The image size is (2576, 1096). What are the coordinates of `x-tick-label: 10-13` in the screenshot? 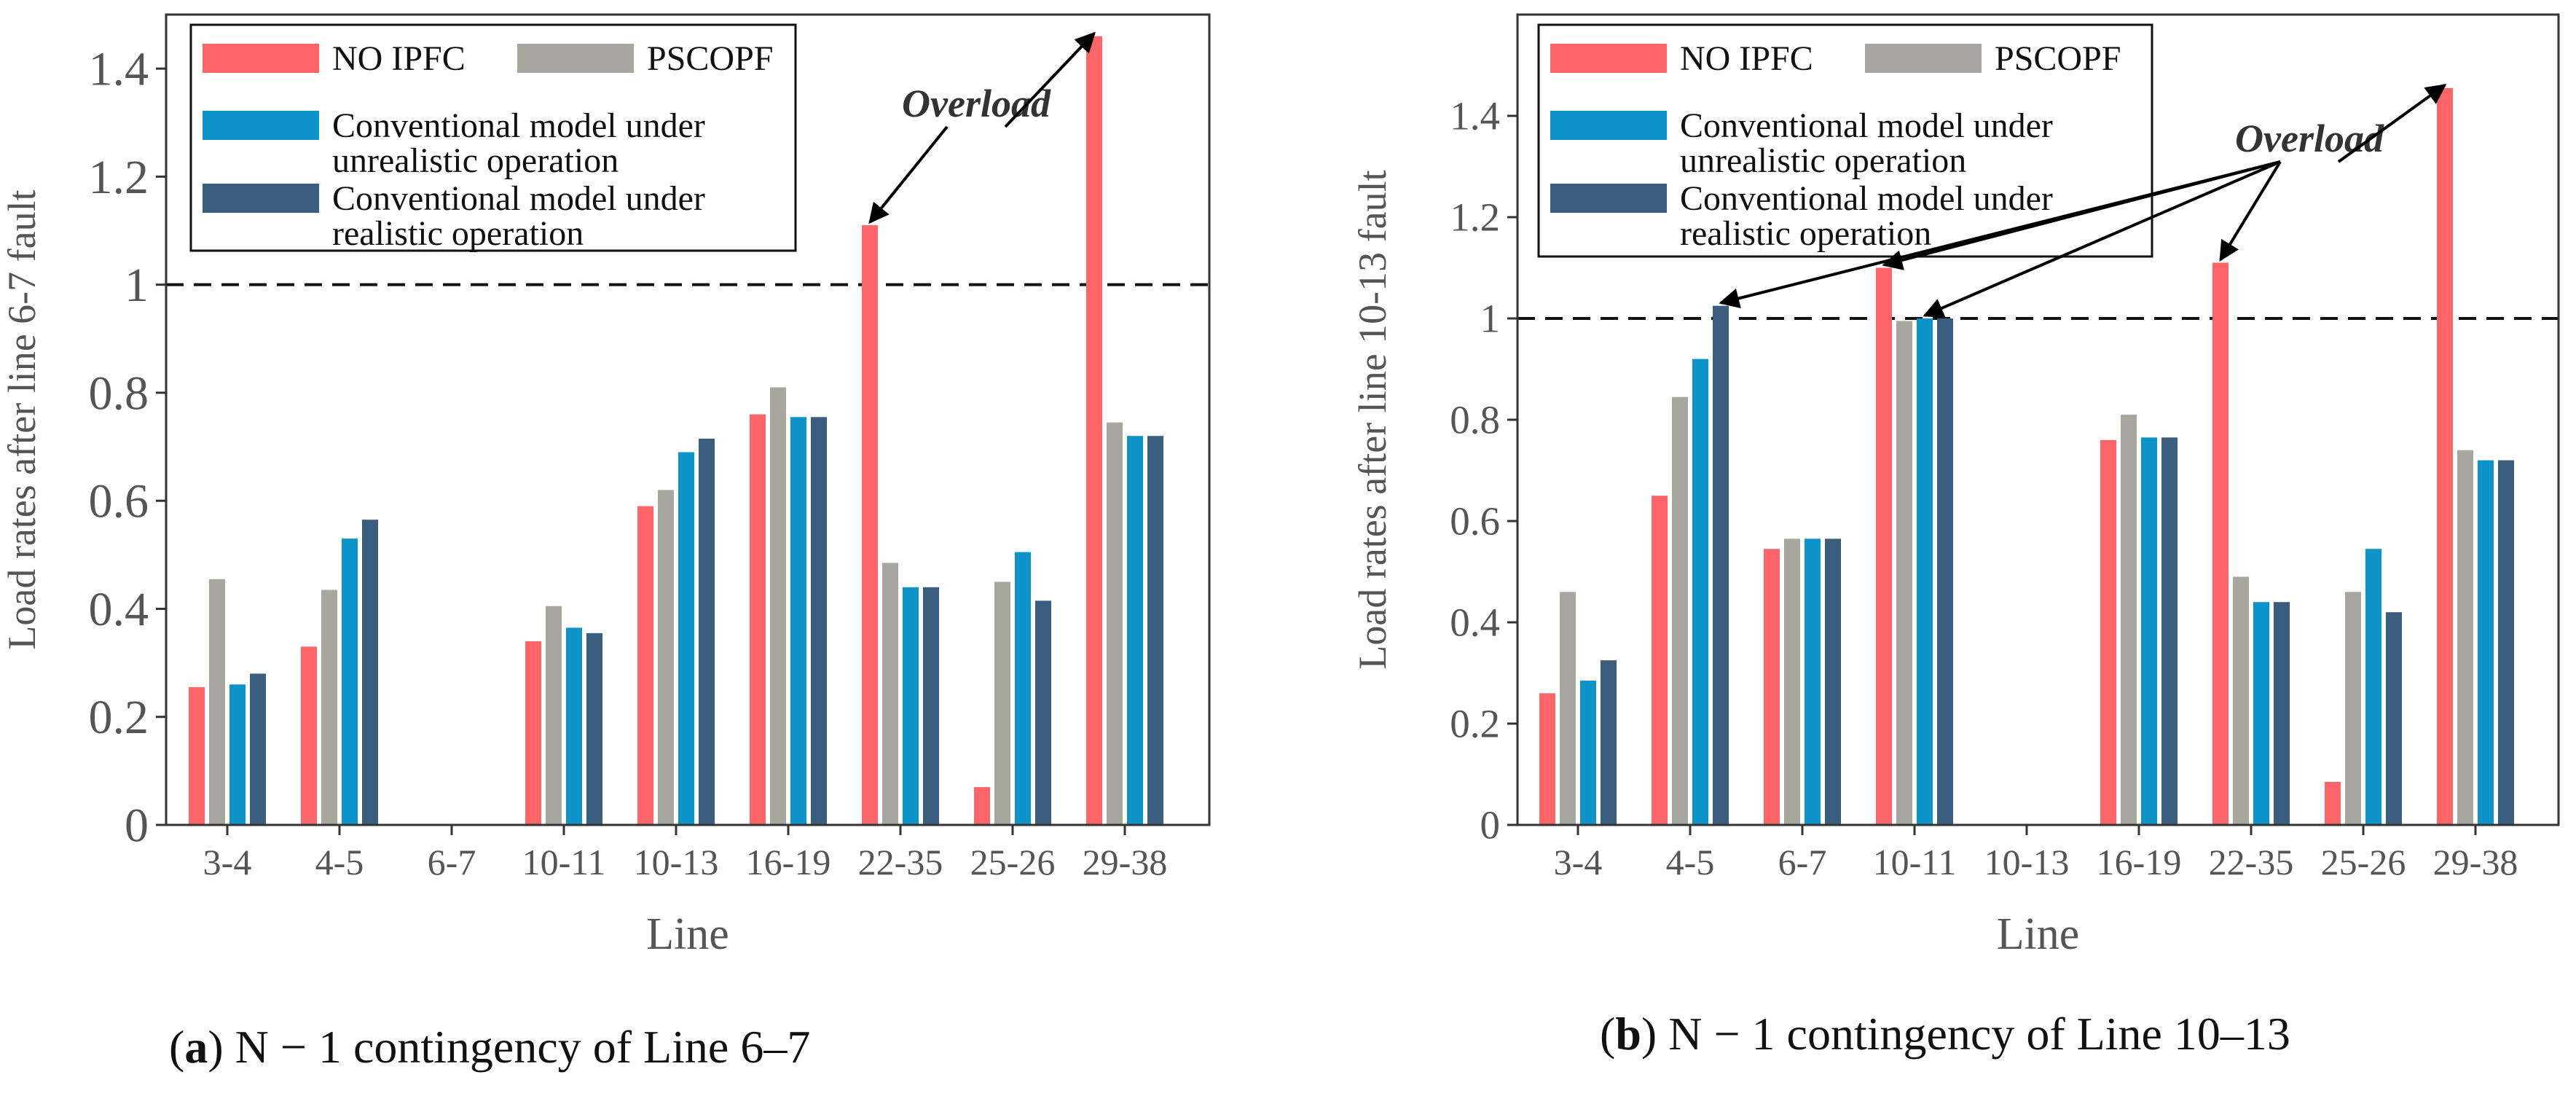 It's located at (676, 862).